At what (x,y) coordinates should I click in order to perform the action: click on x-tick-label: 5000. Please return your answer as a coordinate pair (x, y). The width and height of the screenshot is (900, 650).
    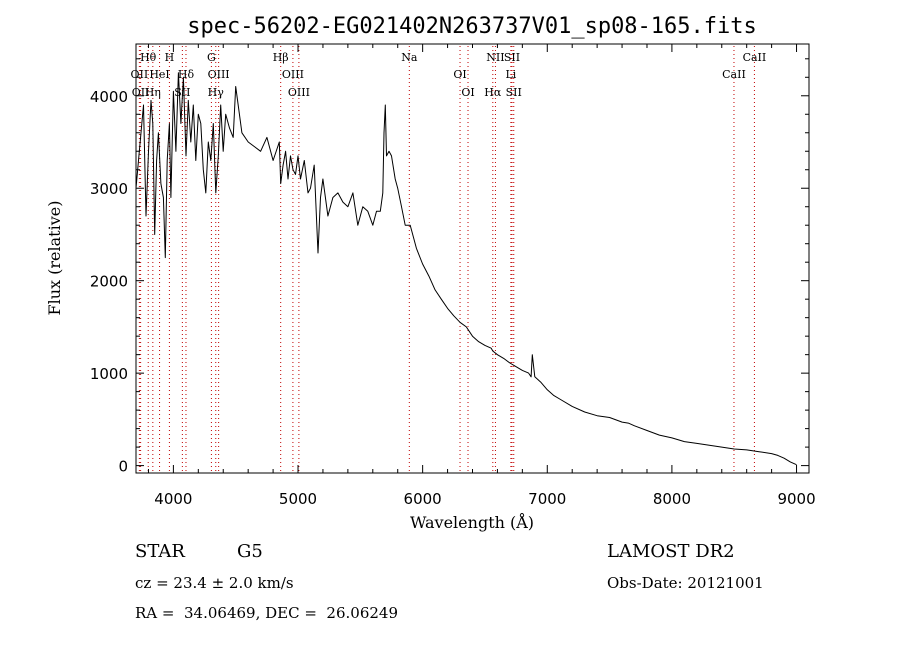
    Looking at the image, I should click on (298, 499).